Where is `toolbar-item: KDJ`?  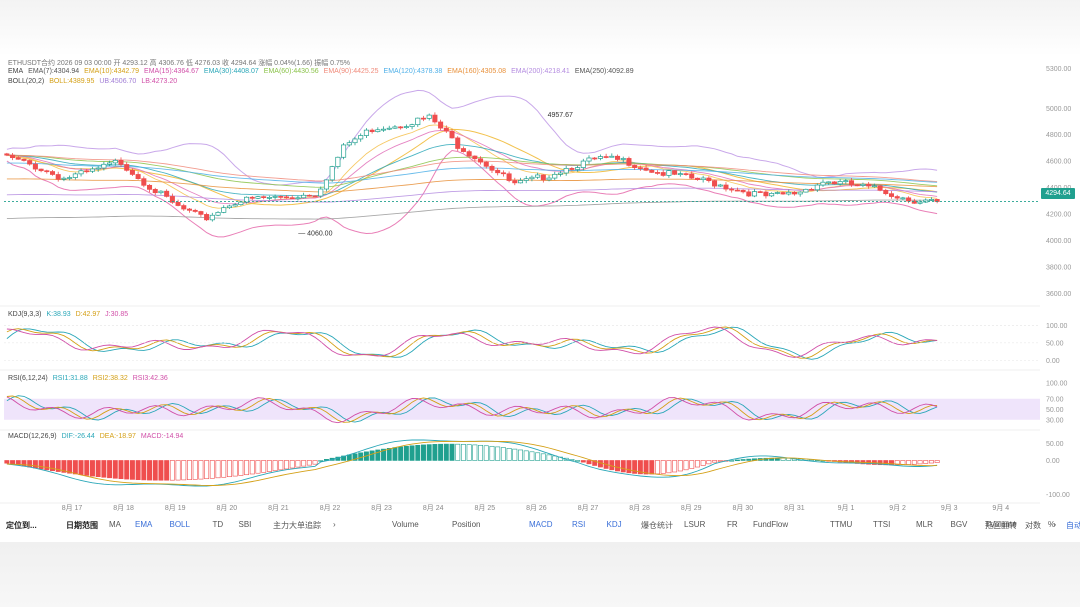 toolbar-item: KDJ is located at coordinates (614, 524).